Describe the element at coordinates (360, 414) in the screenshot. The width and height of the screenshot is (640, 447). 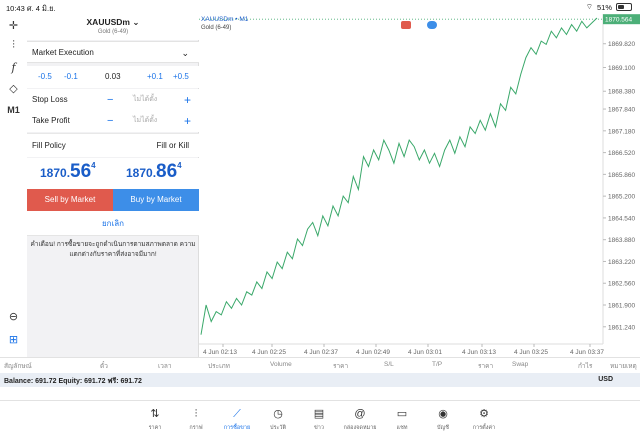
I see `mailbox-icon: @` at that location.